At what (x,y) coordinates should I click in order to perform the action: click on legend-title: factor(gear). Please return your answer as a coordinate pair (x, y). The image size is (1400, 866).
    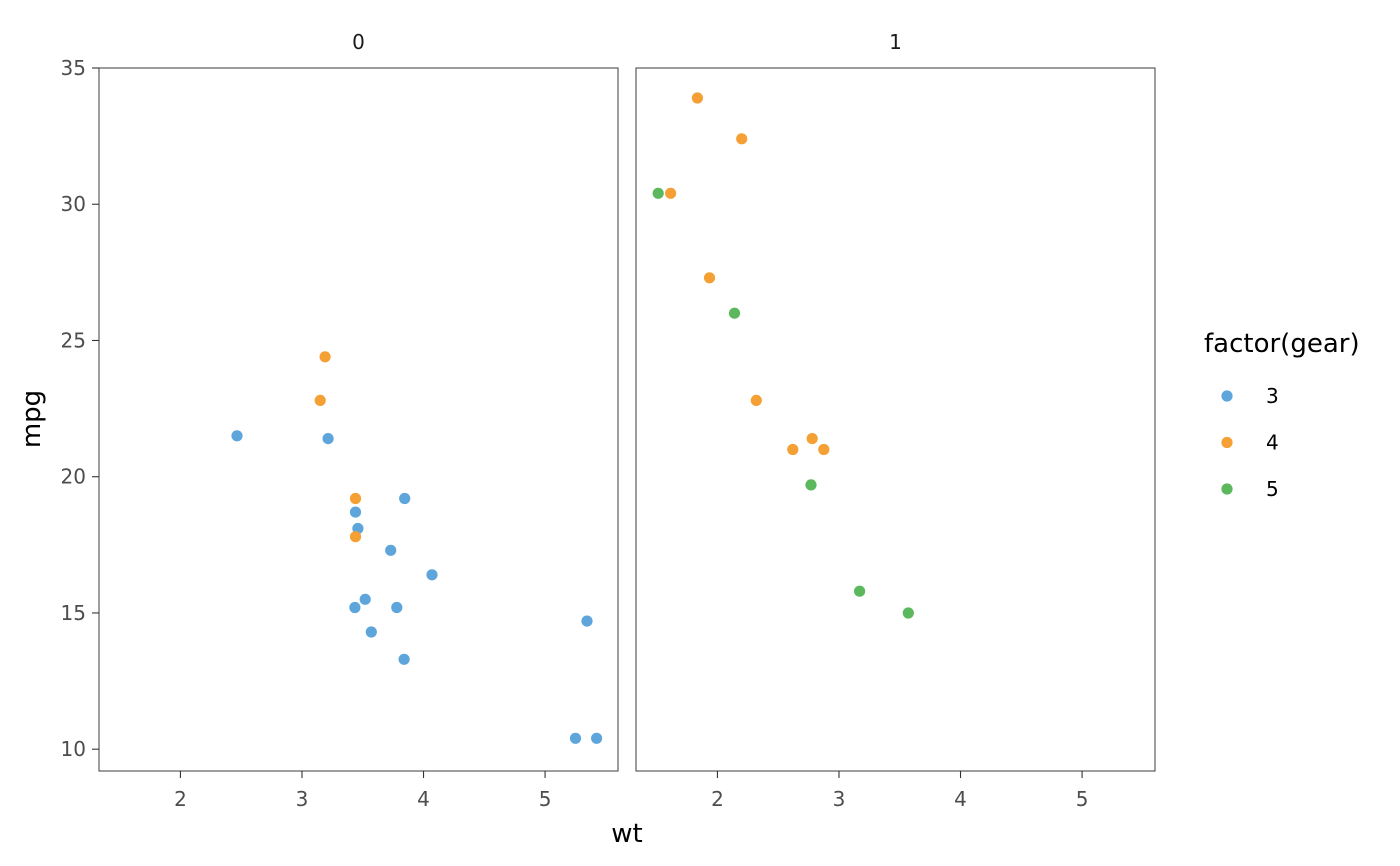
    Looking at the image, I should click on (1282, 344).